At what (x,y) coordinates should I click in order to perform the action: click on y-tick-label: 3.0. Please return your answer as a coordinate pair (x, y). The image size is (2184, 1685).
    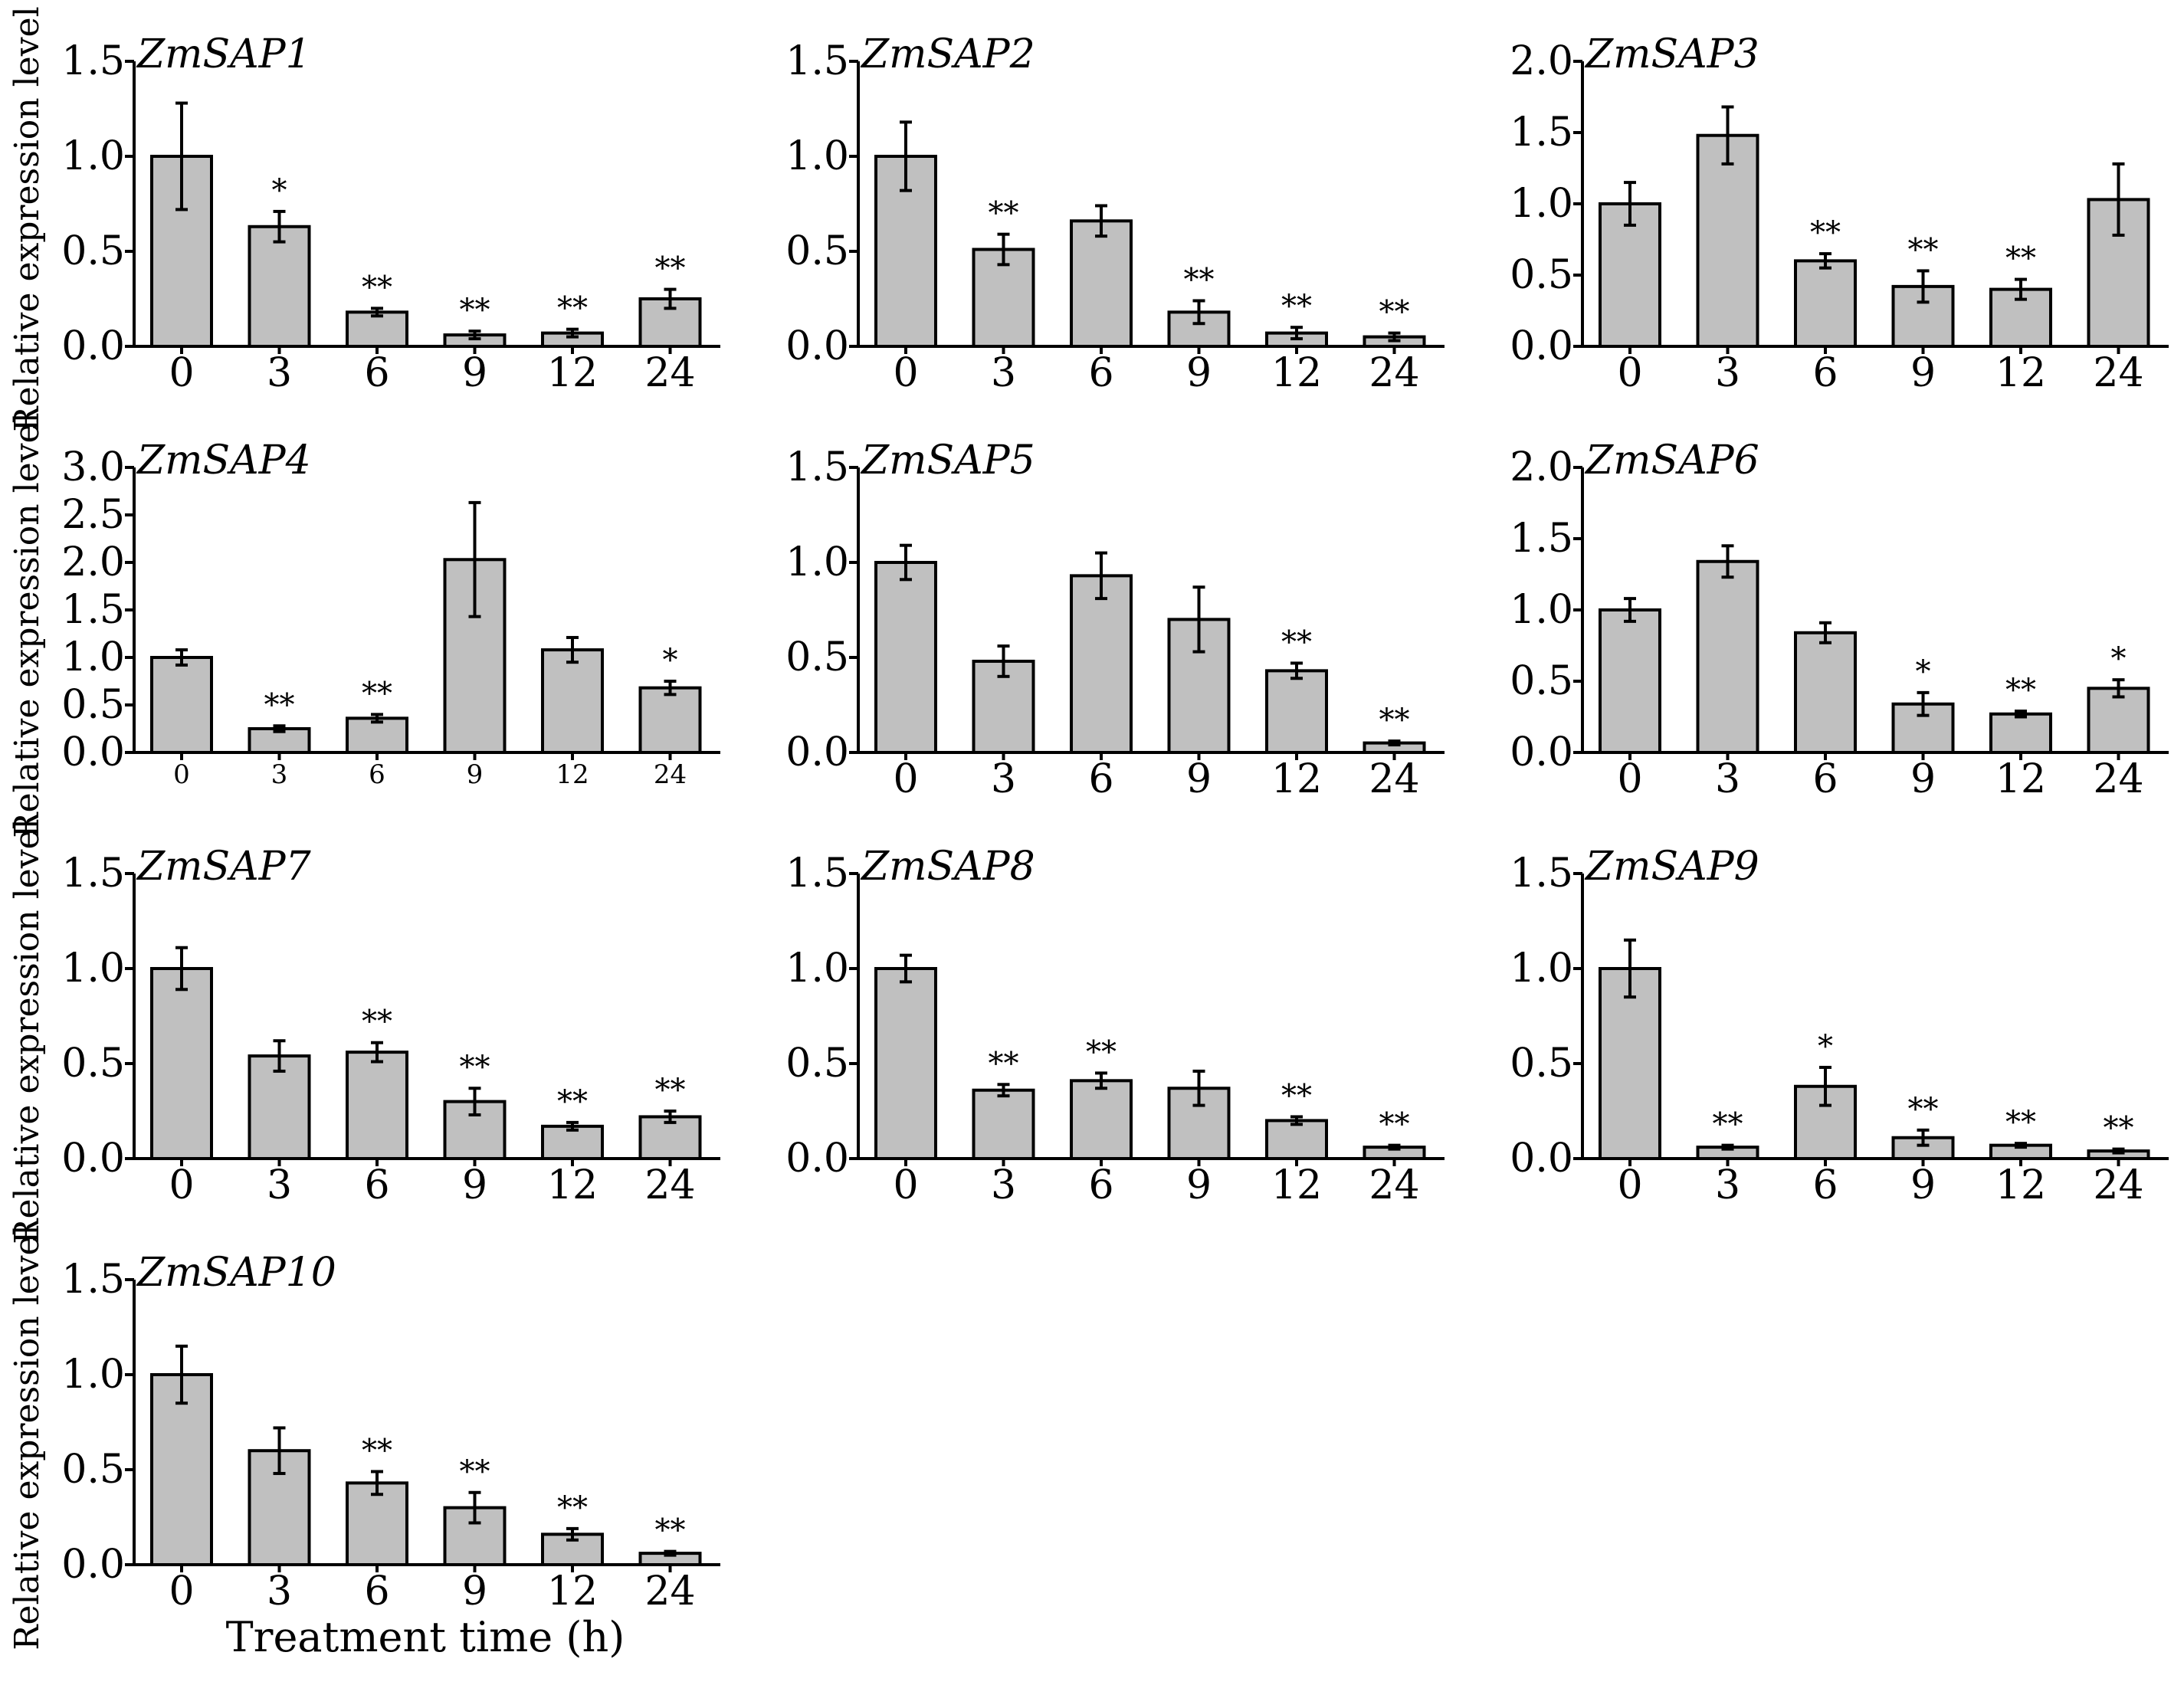
    Looking at the image, I should click on (93, 467).